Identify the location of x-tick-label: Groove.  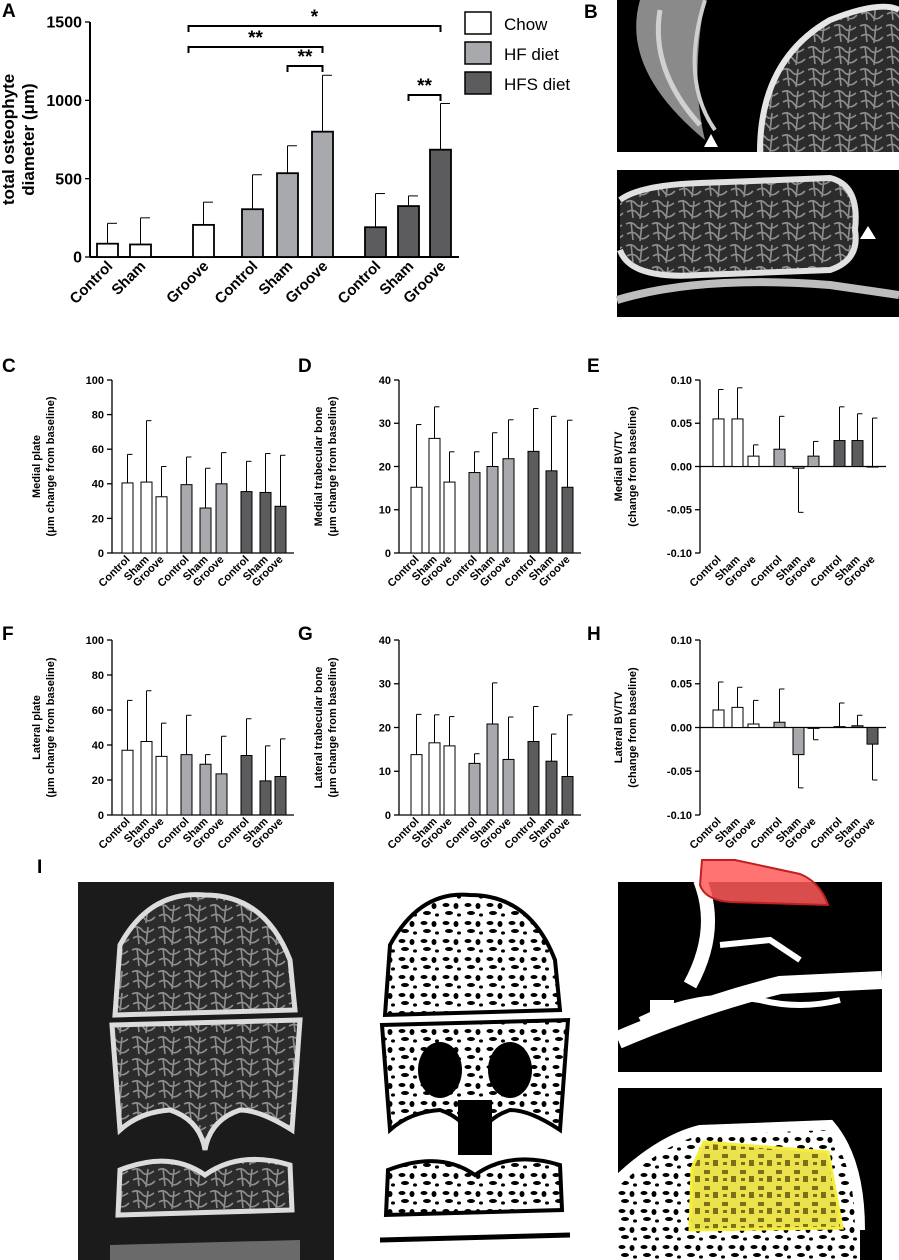
(187, 282).